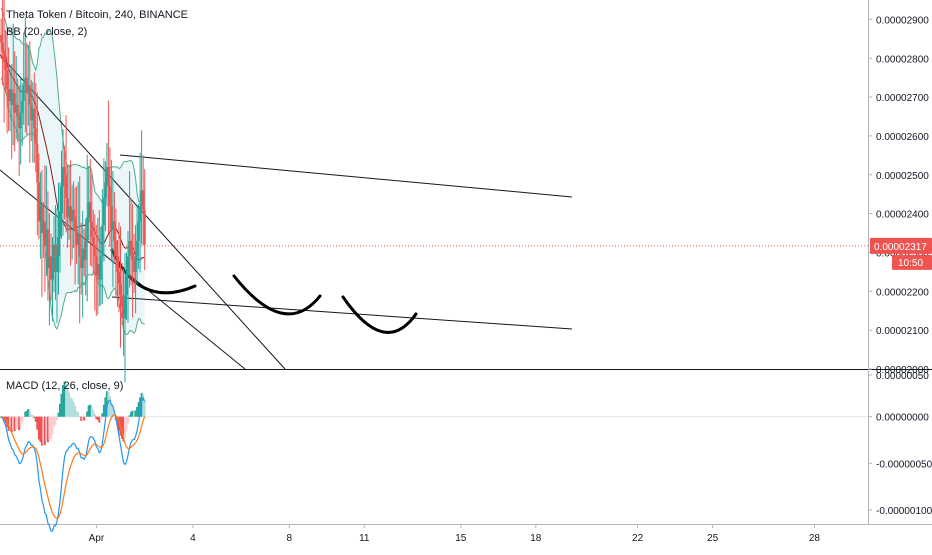 The image size is (932, 555). Describe the element at coordinates (193, 538) in the screenshot. I see `time-tick-label: 4` at that location.